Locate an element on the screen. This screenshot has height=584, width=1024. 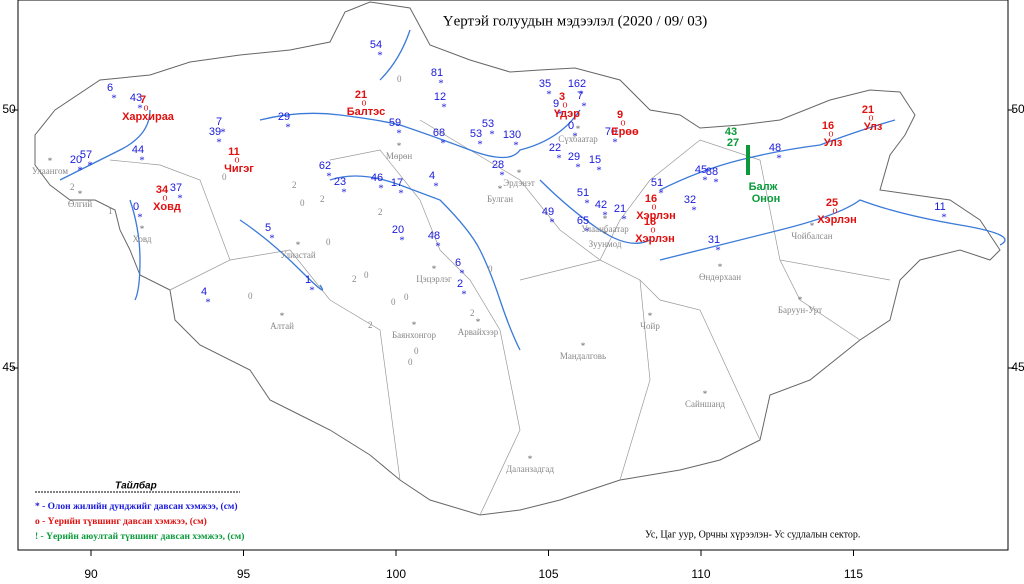
station-value: 43 is located at coordinates (136, 98).